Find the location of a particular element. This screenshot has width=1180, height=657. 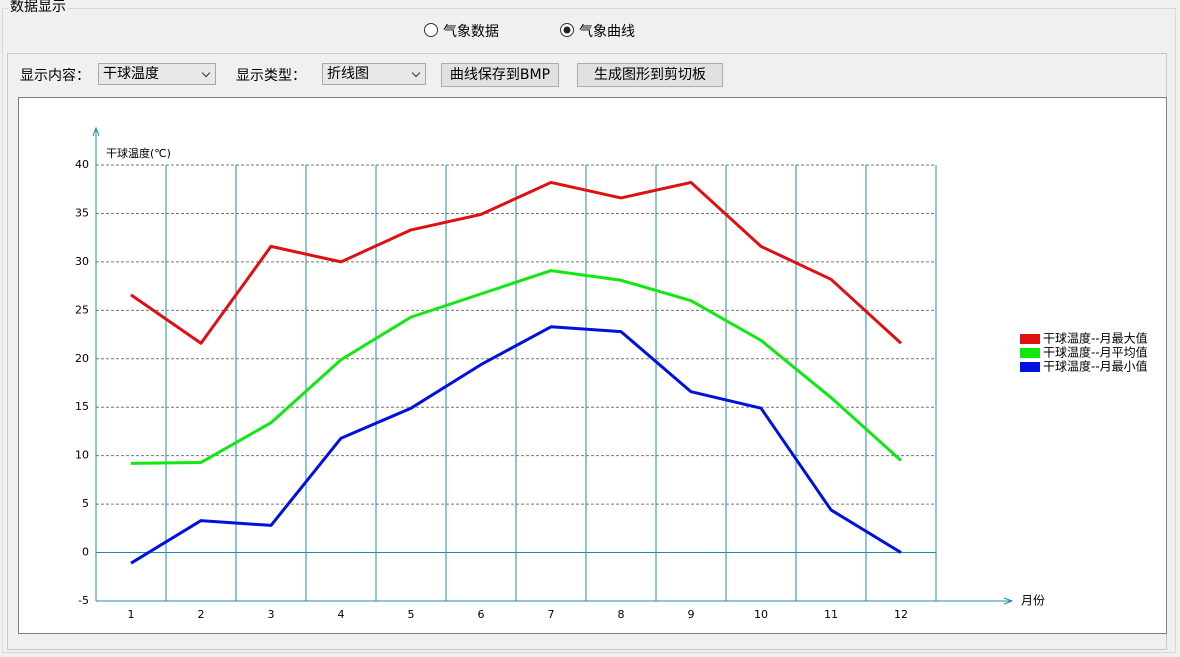

x-tick-label: 12 is located at coordinates (901, 614).